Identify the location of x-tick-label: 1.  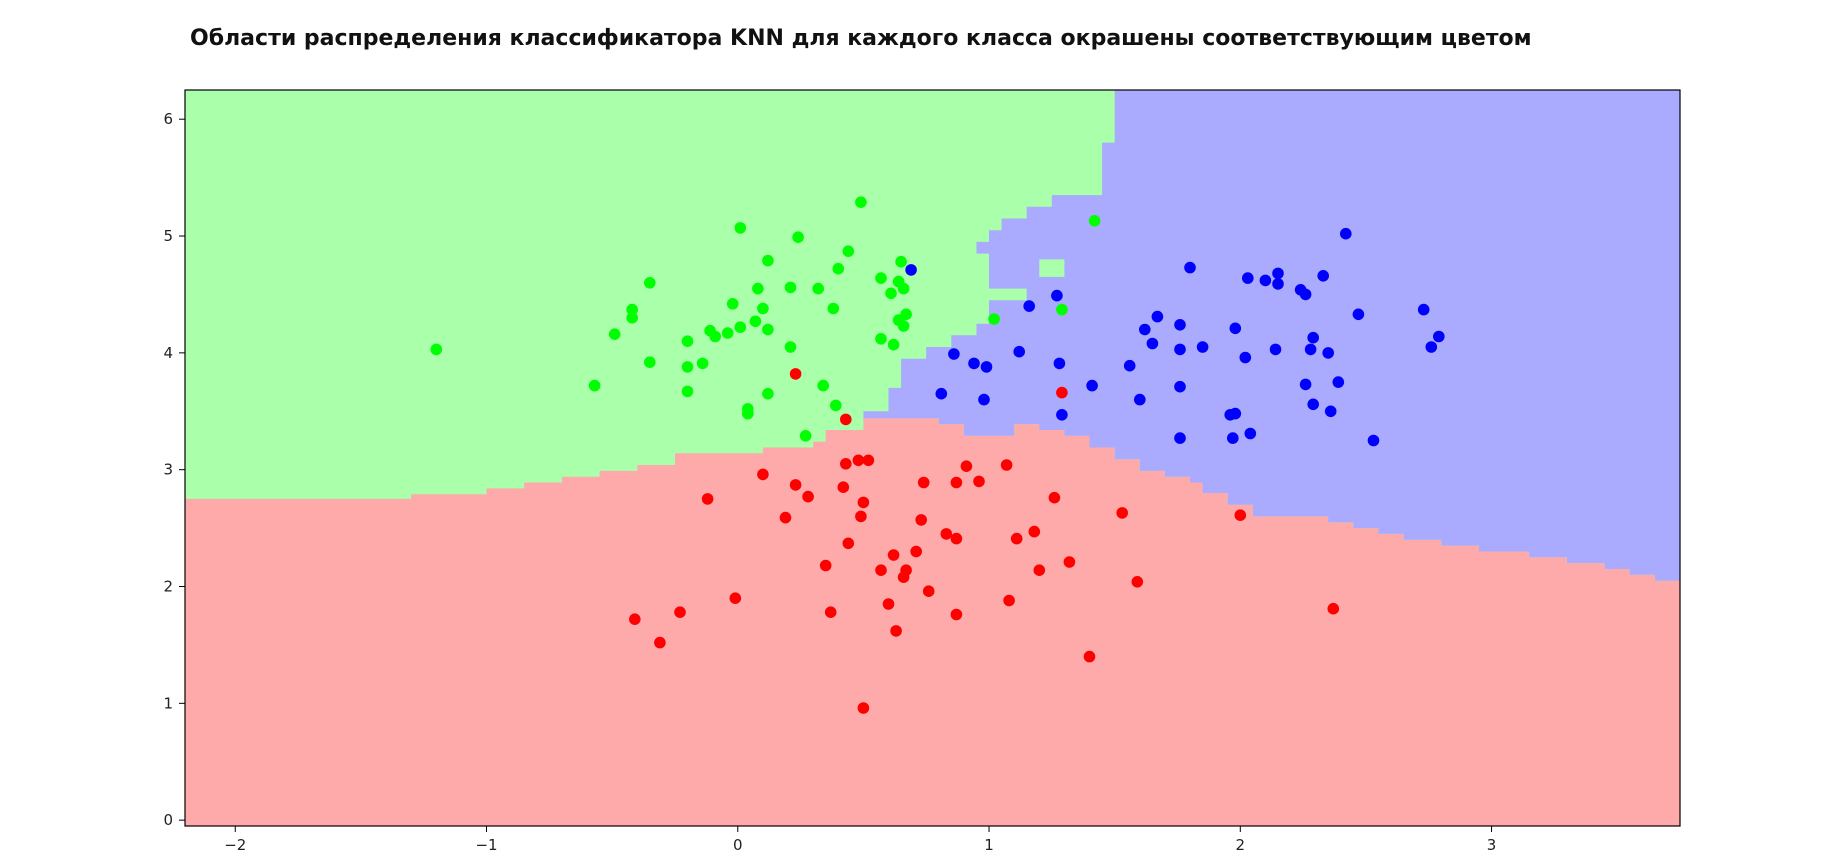
(989, 844).